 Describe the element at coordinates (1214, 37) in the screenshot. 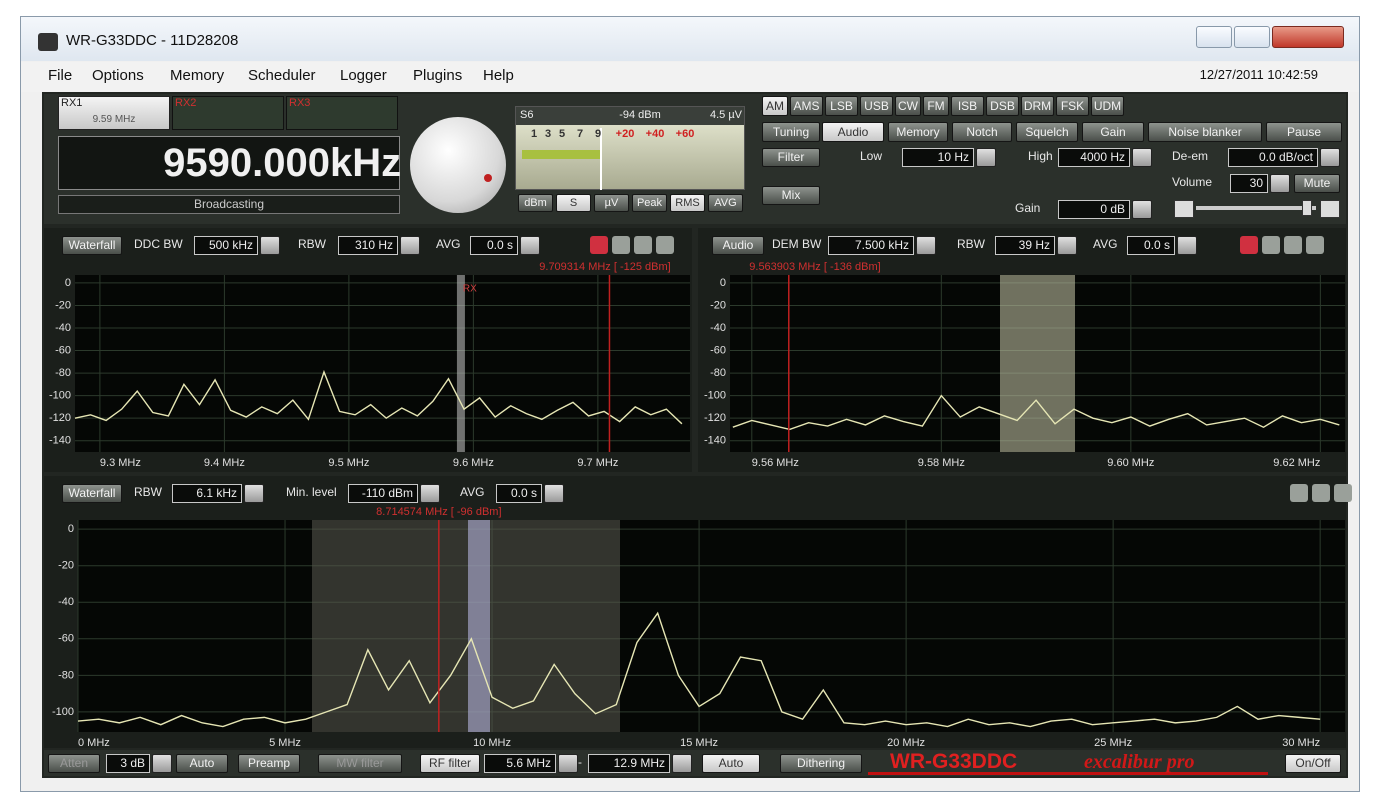

I see `minimize-button` at that location.